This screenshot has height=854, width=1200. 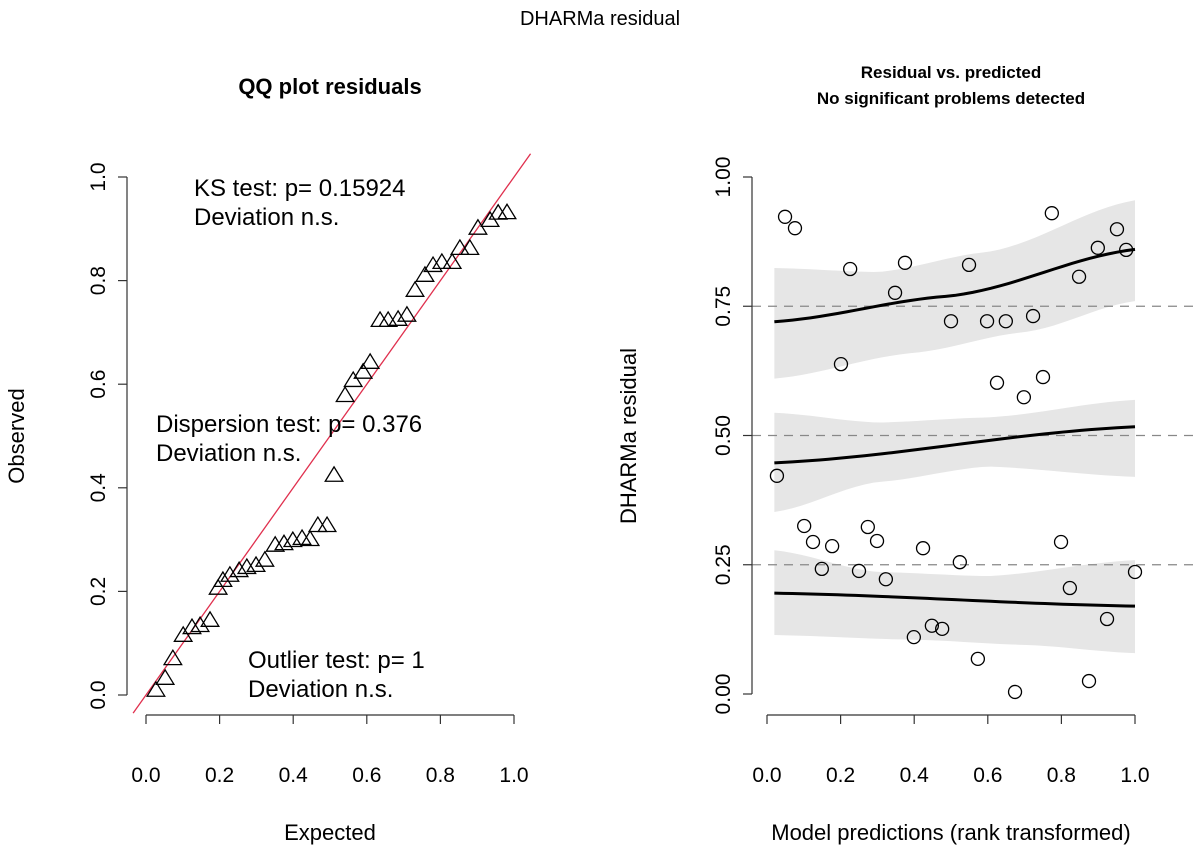 I want to click on figure-title: DHARMa residual, so click(x=600, y=19).